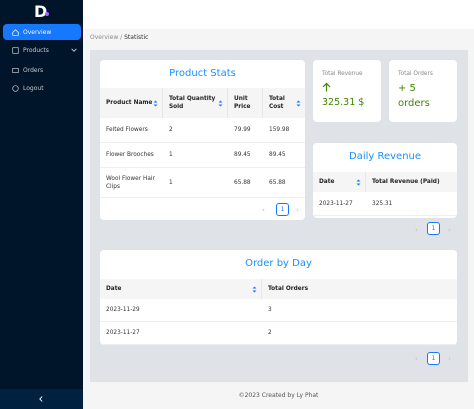 The image size is (474, 409). I want to click on menu-item: Logout, so click(42, 88).